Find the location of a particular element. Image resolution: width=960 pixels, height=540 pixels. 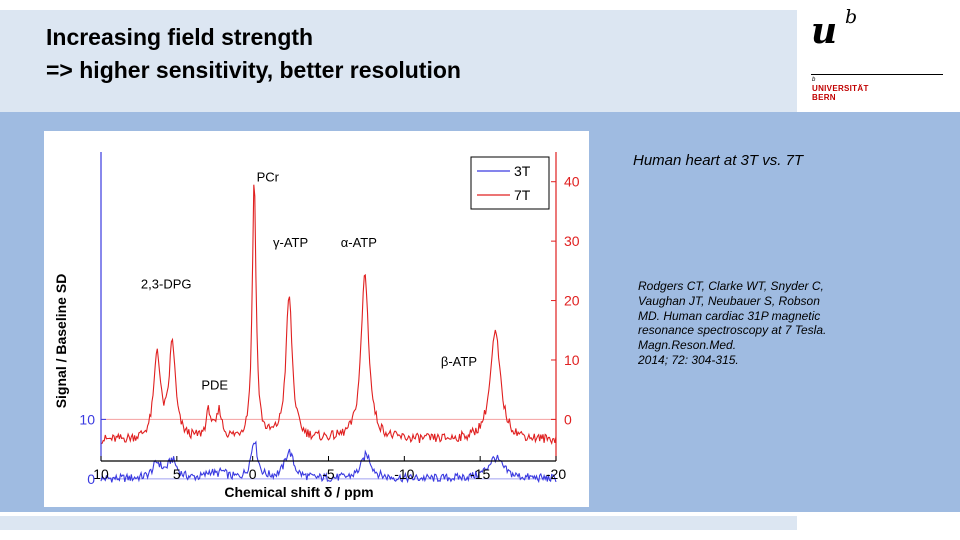

logo-rule is located at coordinates (877, 74).